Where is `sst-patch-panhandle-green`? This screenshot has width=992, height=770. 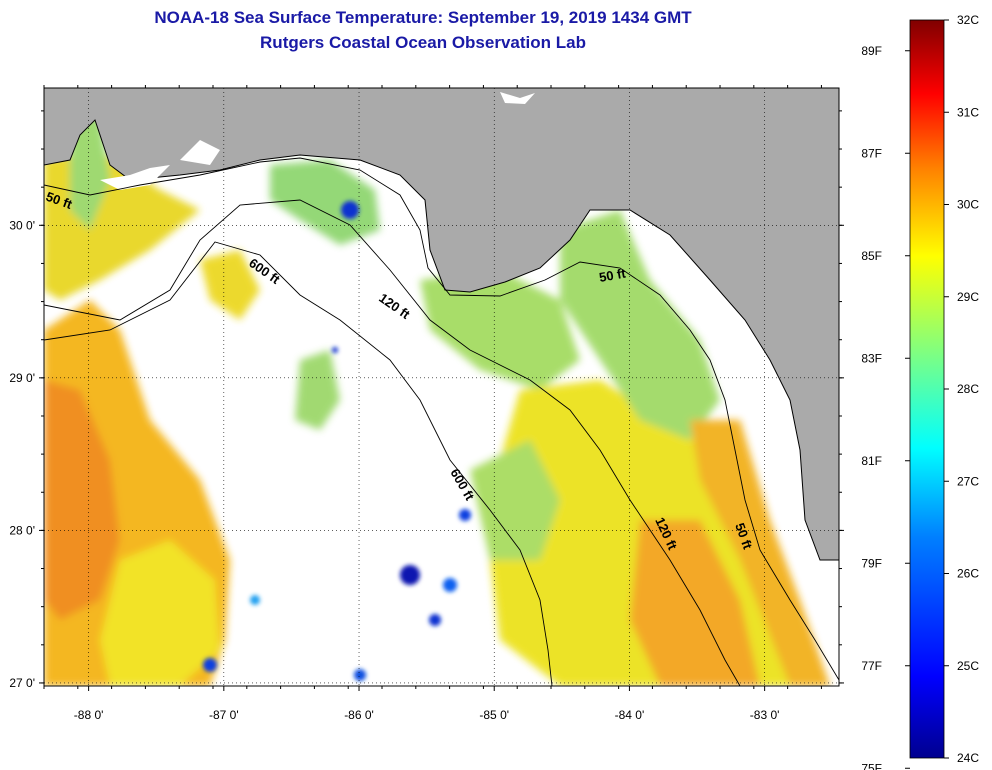 sst-patch-panhandle-green is located at coordinates (325, 202).